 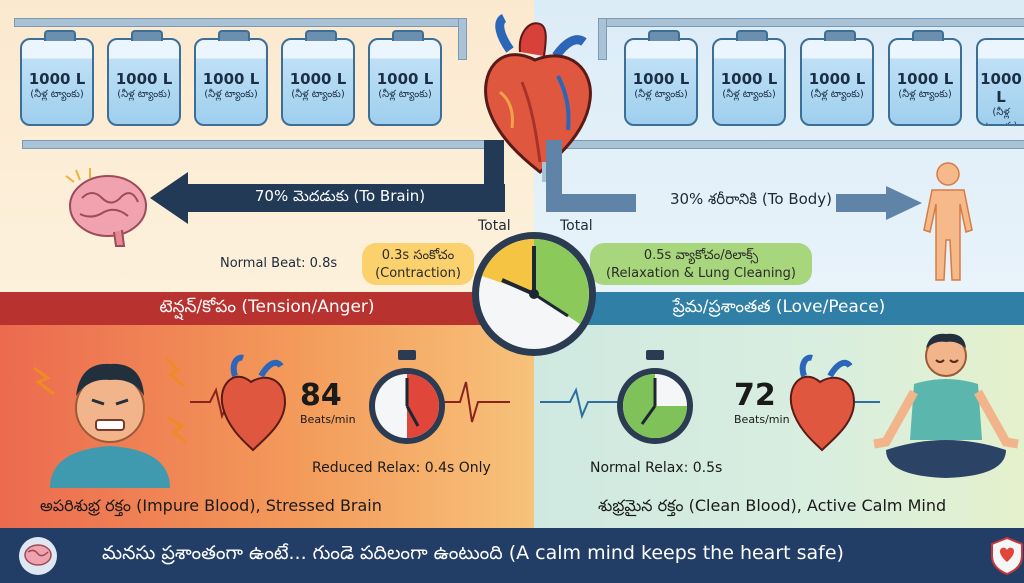 What do you see at coordinates (494, 226) in the screenshot?
I see `total-label-left: Total` at bounding box center [494, 226].